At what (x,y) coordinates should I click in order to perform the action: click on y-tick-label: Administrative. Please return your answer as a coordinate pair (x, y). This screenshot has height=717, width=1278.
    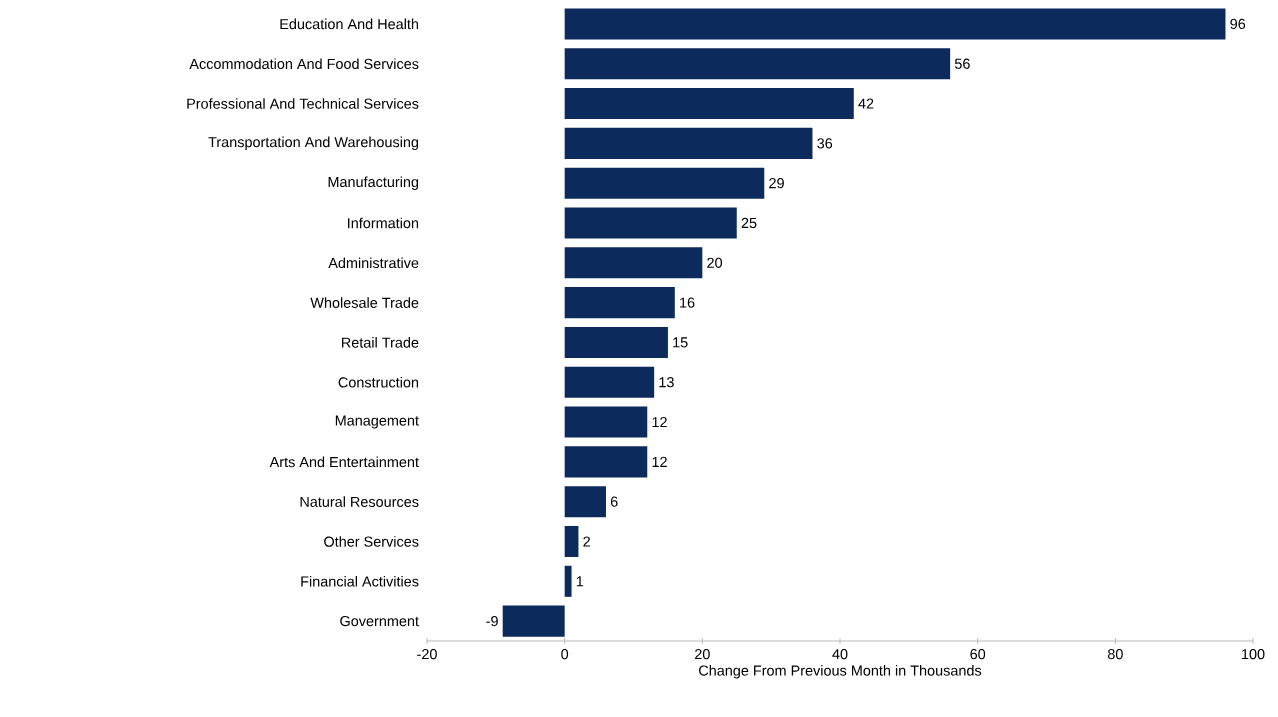
    Looking at the image, I should click on (373, 263).